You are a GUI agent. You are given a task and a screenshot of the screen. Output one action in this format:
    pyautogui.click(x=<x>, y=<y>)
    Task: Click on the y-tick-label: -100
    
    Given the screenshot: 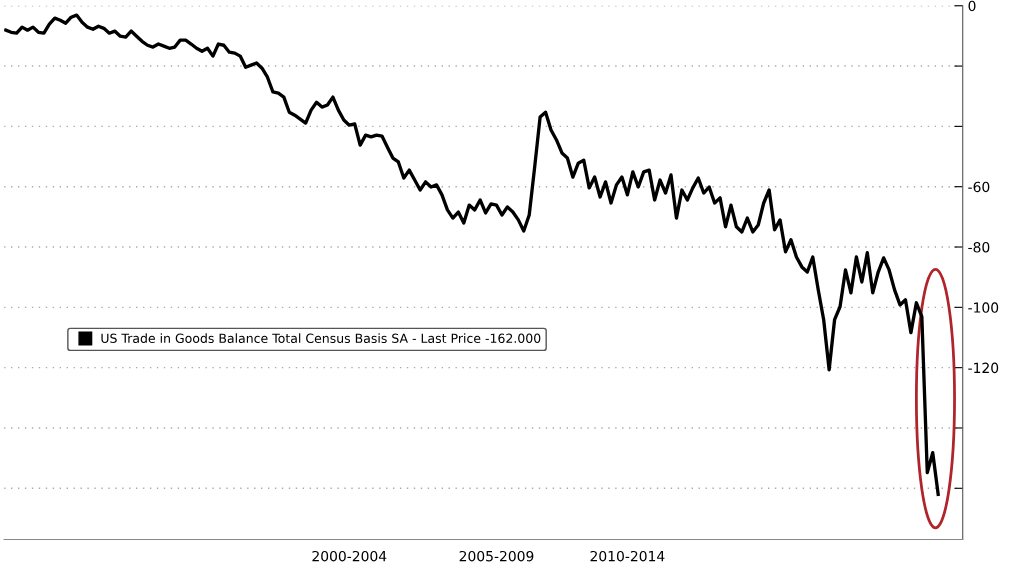 What is the action you would take?
    pyautogui.click(x=983, y=307)
    